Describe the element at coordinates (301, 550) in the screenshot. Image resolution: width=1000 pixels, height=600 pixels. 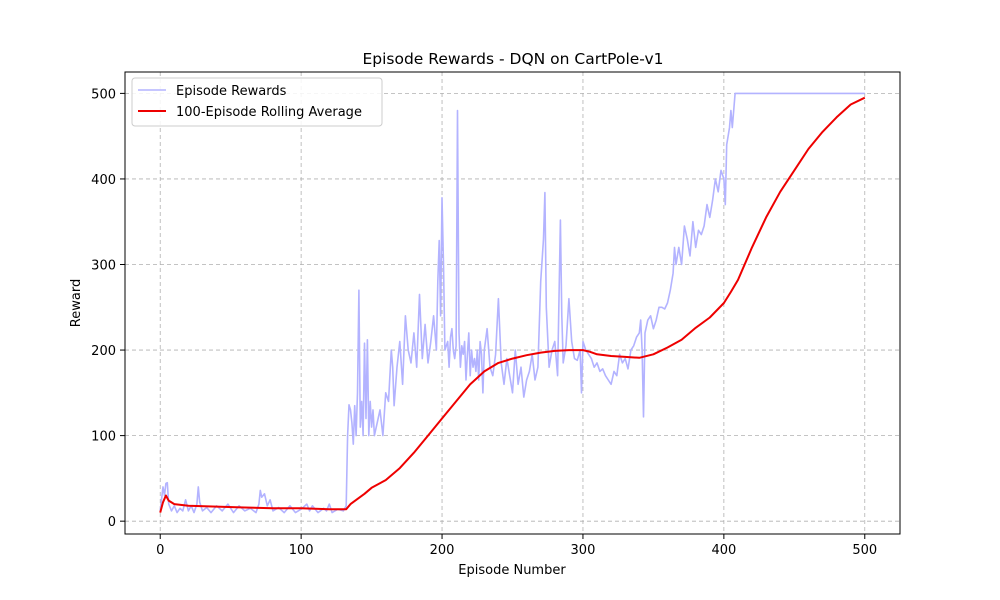
I see `x-tick-label: 100` at that location.